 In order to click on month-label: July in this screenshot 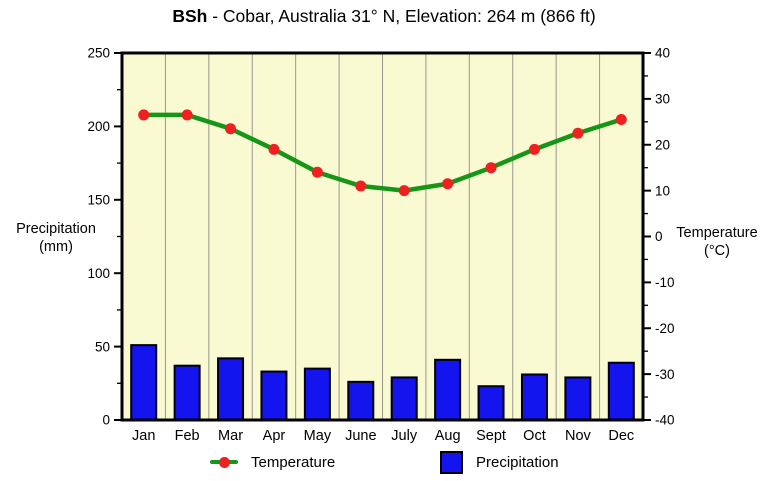, I will do `click(404, 436)`.